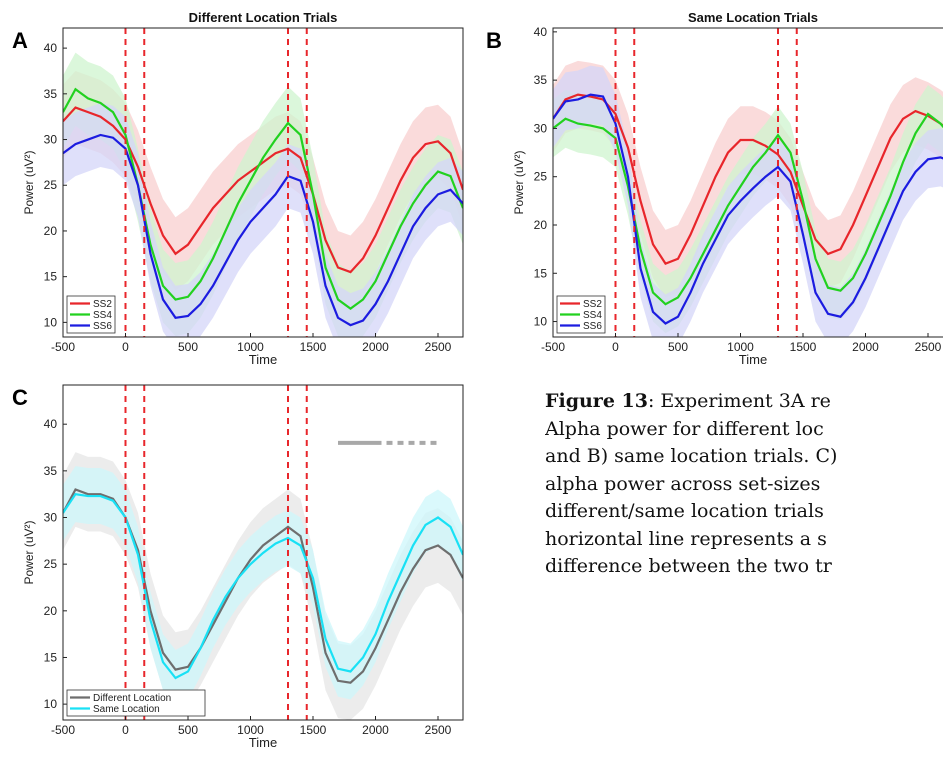  Describe the element at coordinates (753, 17) in the screenshot. I see `chart-title: Same Location Trials` at that location.